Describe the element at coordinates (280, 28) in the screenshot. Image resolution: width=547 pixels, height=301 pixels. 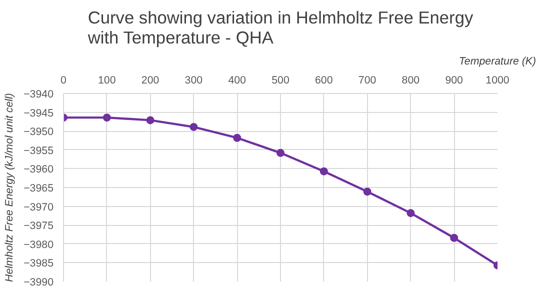
I see `chart-title: Curve showing variation in Helmholtz Free Energy with Temperature - QHA` at that location.